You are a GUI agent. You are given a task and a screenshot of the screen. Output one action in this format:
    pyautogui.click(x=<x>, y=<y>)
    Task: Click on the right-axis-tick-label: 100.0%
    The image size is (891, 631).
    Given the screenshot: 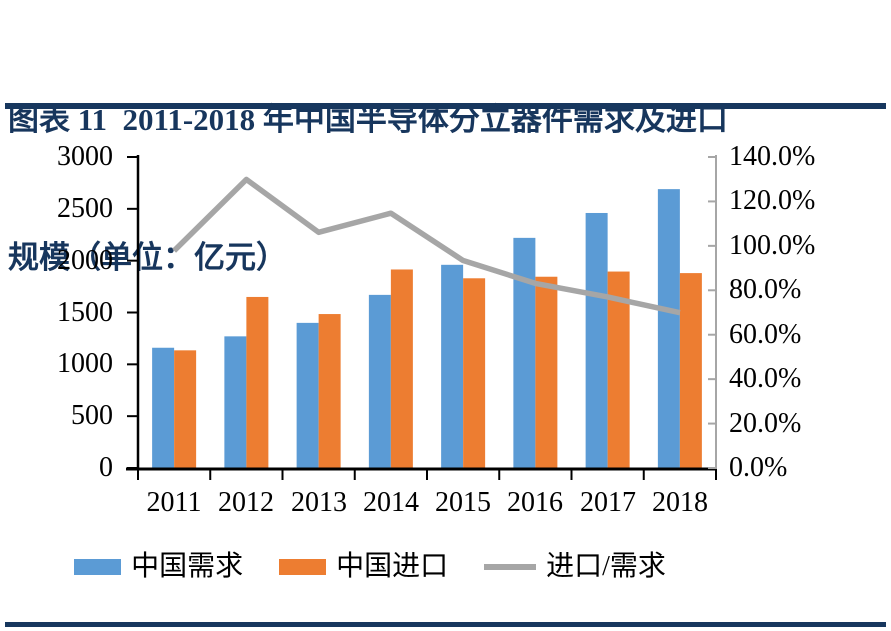 What is the action you would take?
    pyautogui.click(x=772, y=245)
    